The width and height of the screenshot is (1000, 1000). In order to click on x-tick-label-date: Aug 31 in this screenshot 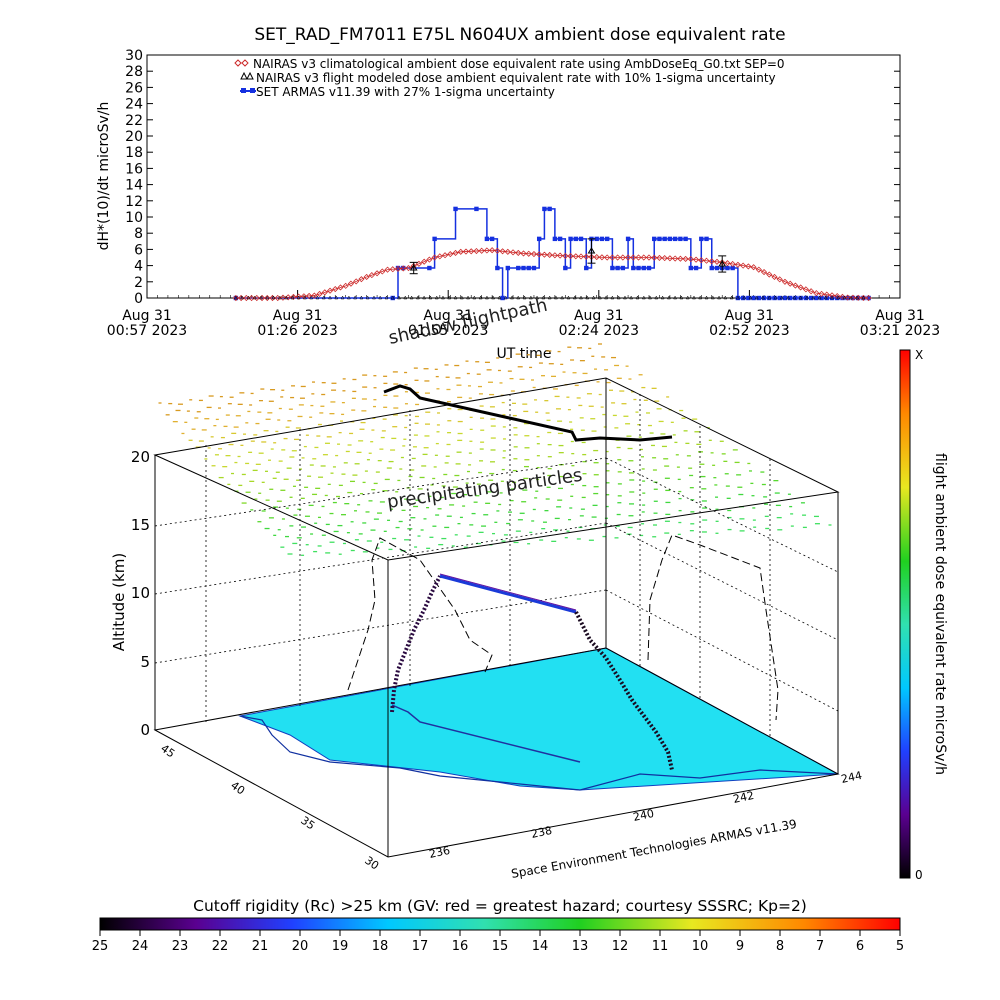, I will do `click(448, 316)`.